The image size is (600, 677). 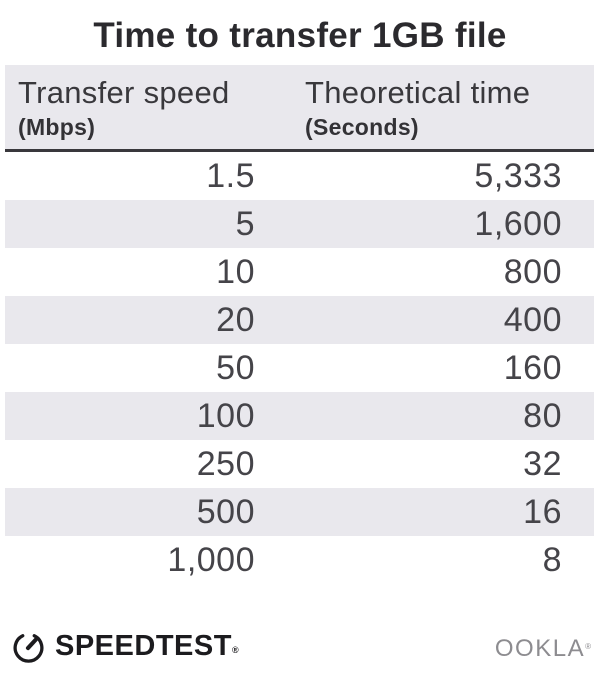 What do you see at coordinates (299, 512) in the screenshot?
I see `table-row: 500 16` at bounding box center [299, 512].